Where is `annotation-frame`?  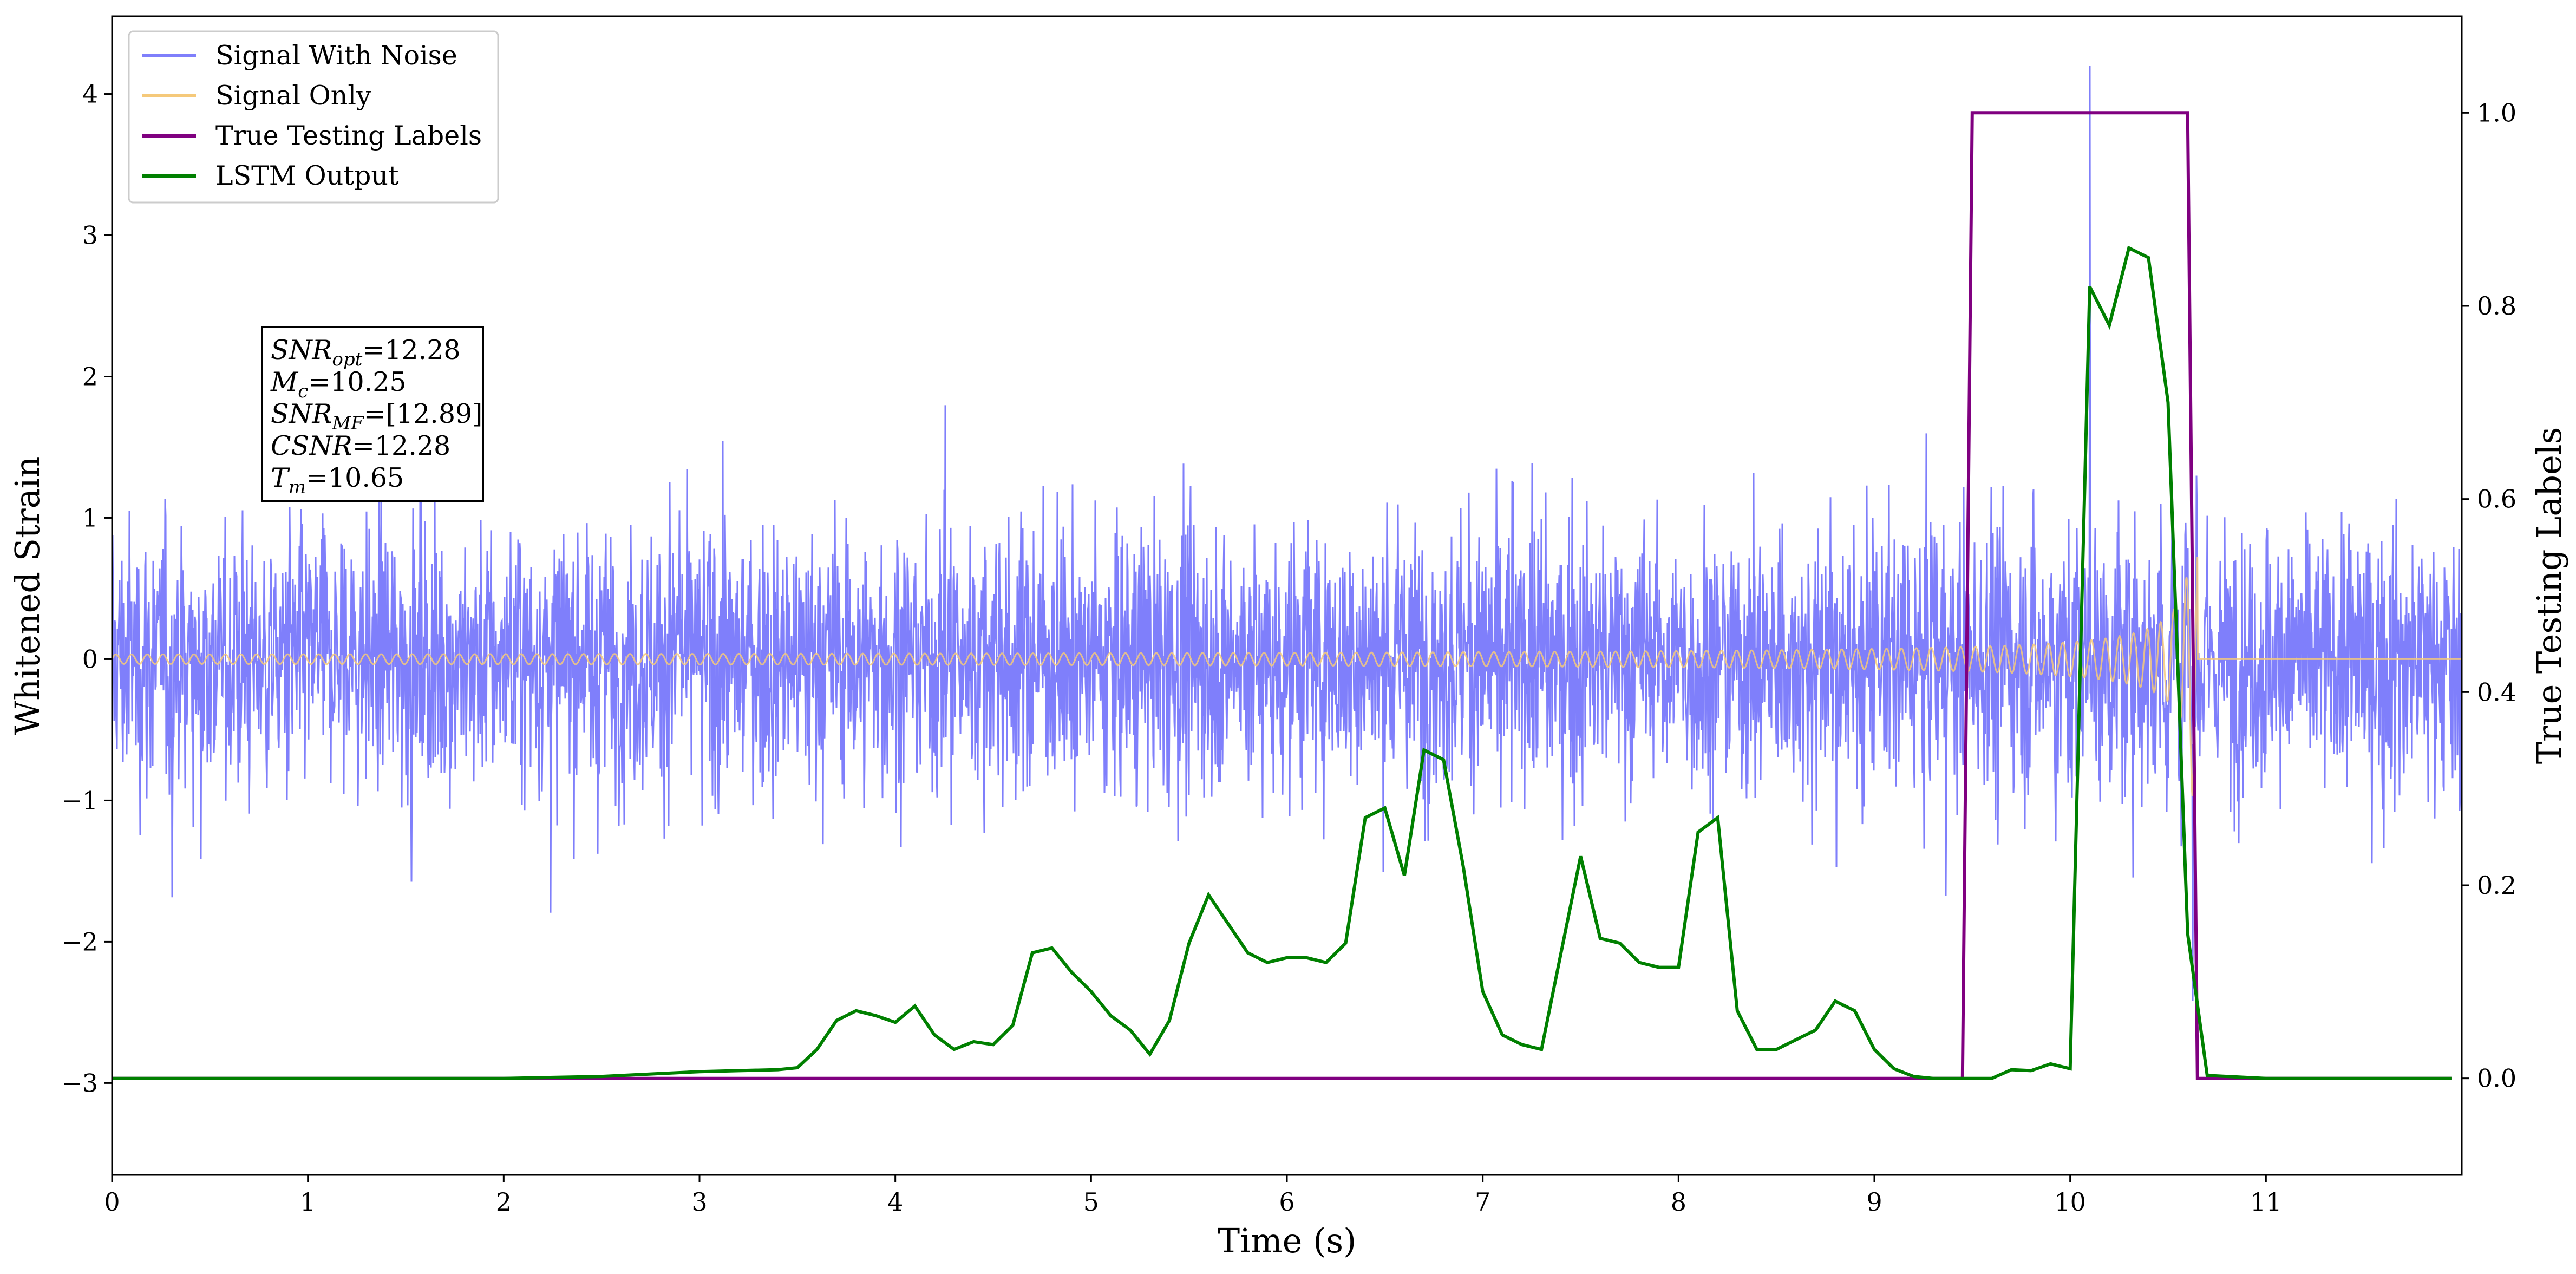
annotation-frame is located at coordinates (373, 414).